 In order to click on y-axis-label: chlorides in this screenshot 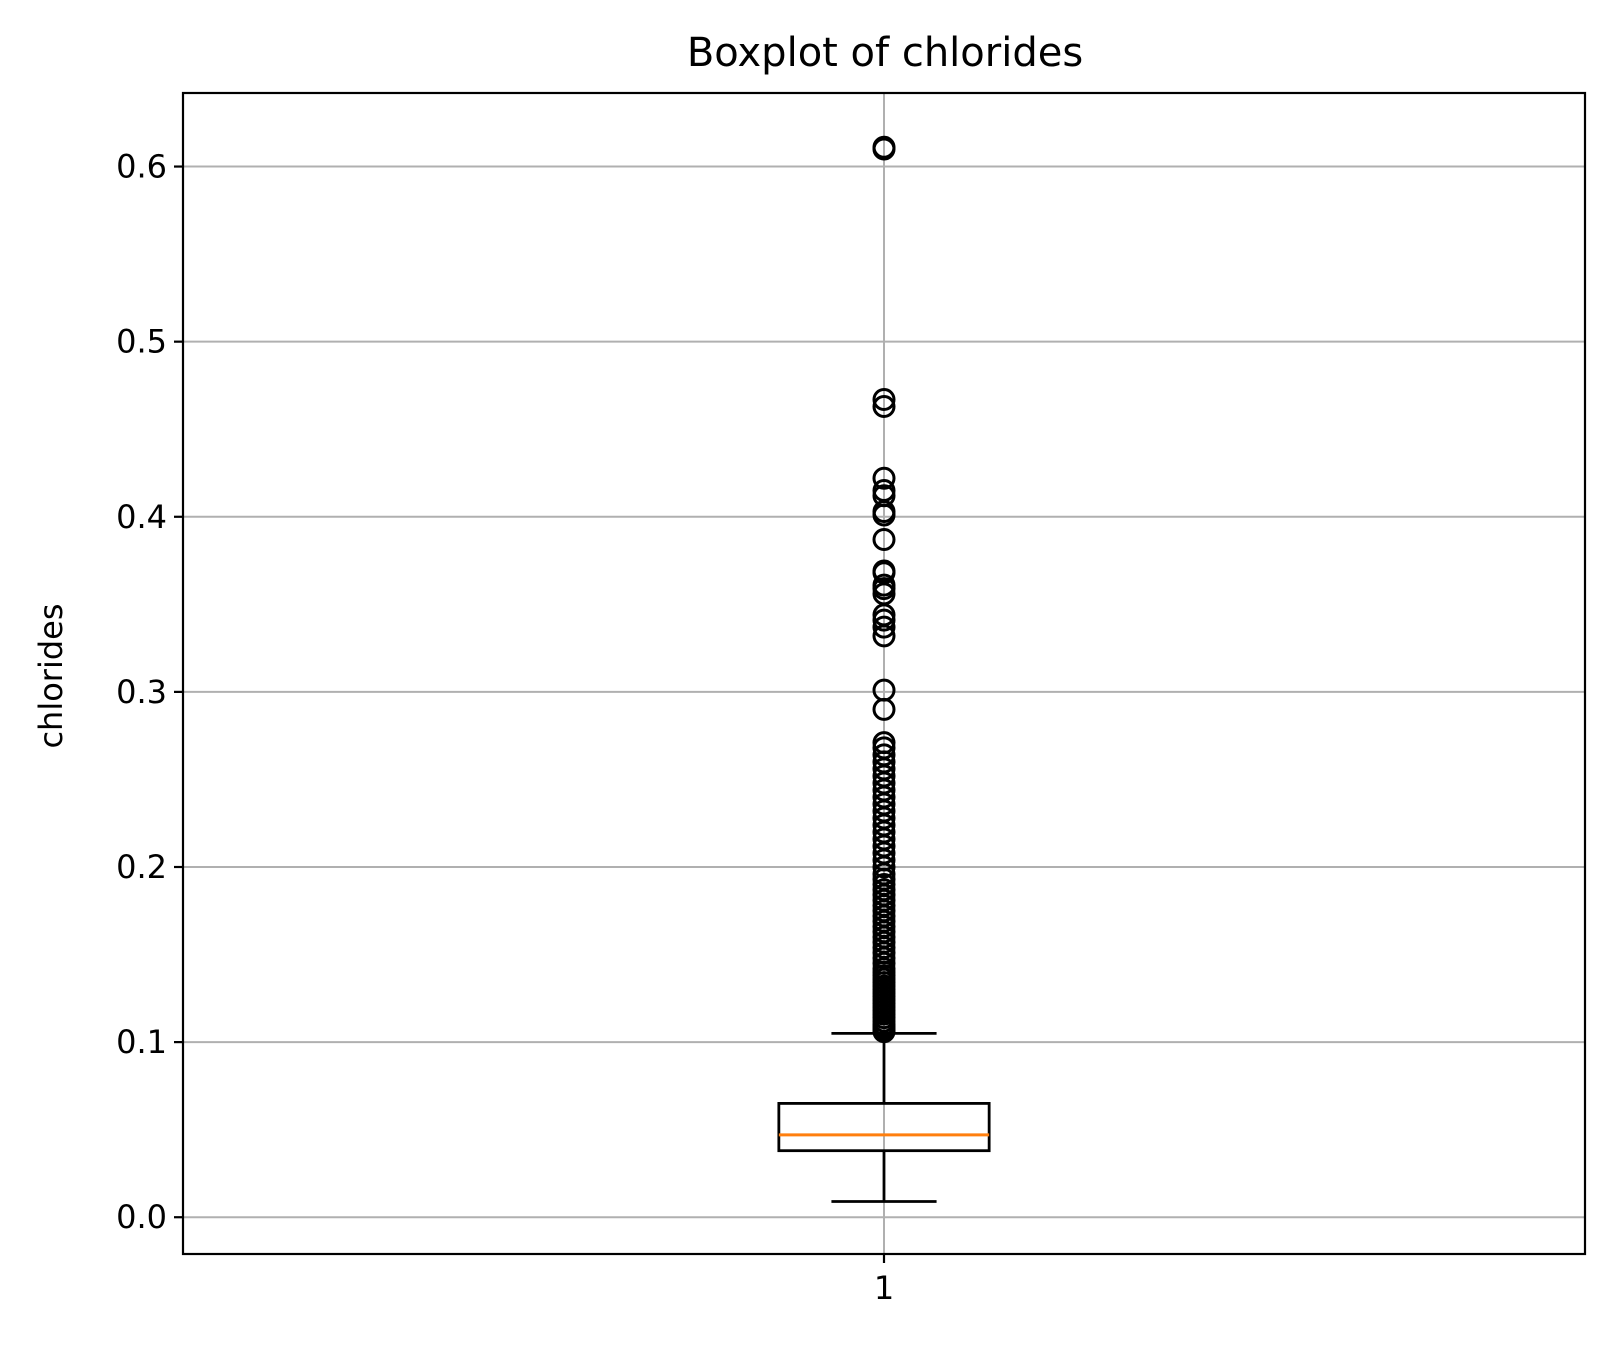, I will do `click(51, 675)`.